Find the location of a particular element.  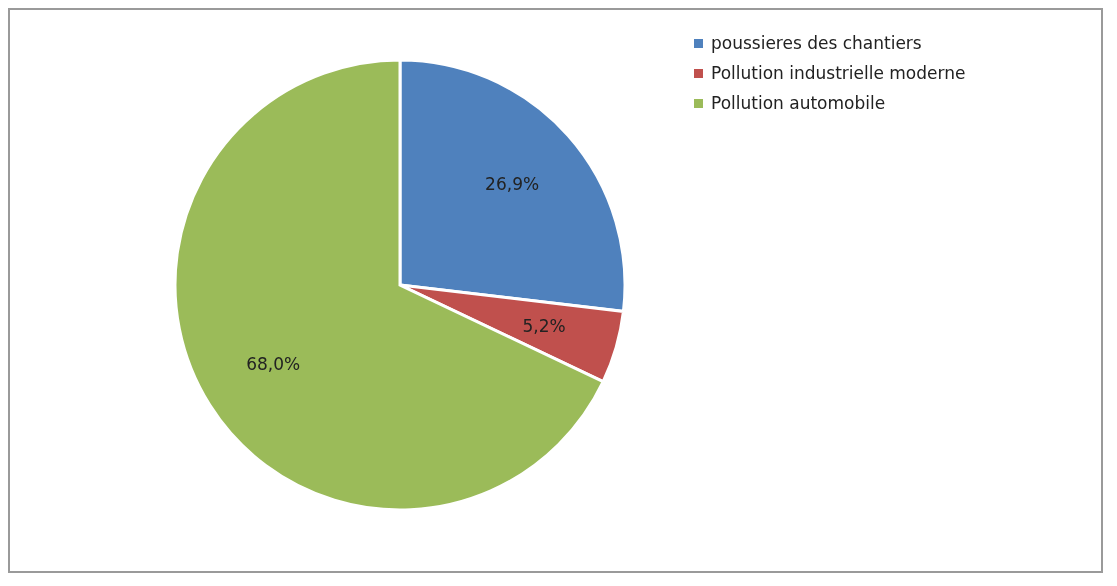

legend-label: Pollution automobile is located at coordinates (798, 102).